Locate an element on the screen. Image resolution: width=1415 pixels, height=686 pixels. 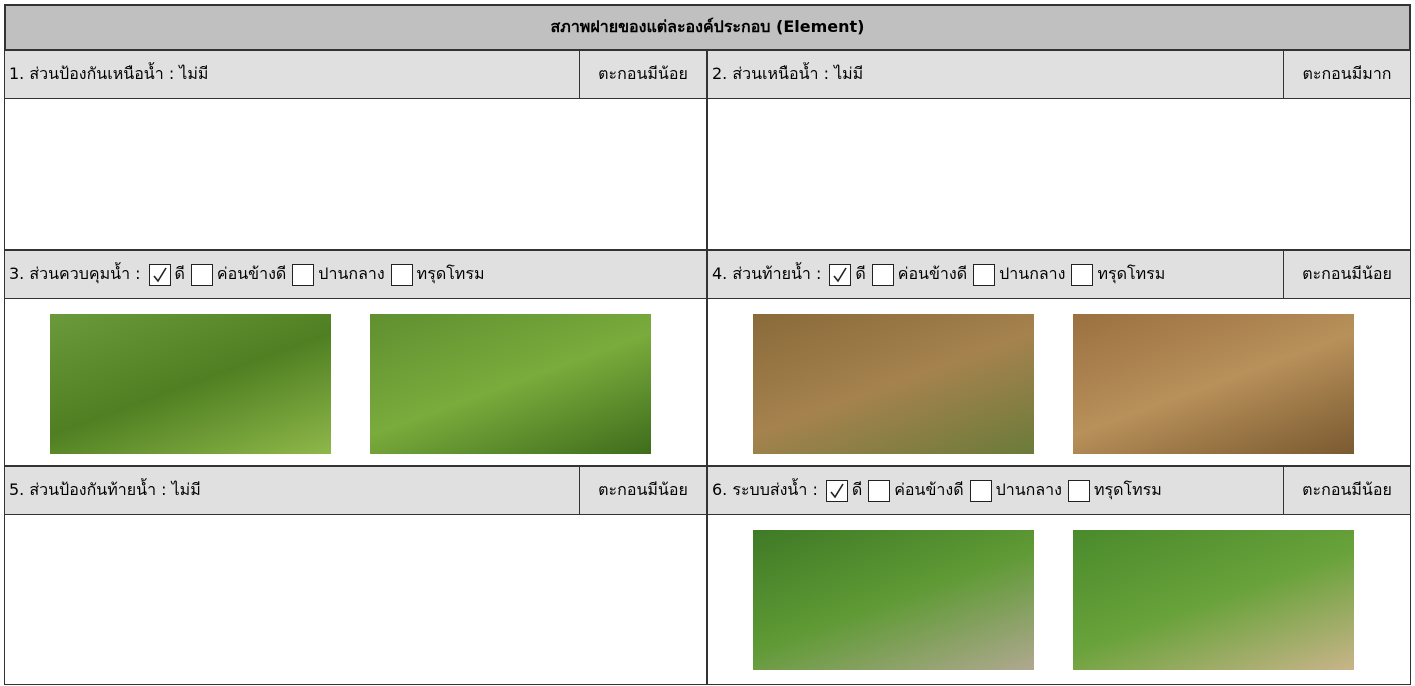
element-header: 5. ส่วนป้องกันท้ายน้ำ : ไม่มี is located at coordinates (292, 490).